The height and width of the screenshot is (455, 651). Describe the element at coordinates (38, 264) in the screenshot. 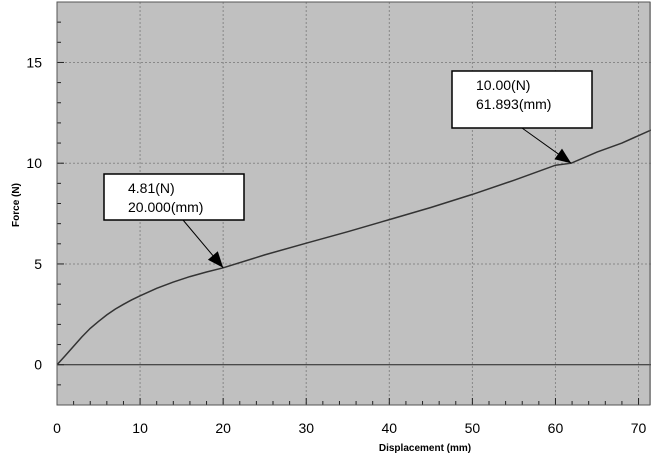

I see `y-tick-label: 5` at that location.